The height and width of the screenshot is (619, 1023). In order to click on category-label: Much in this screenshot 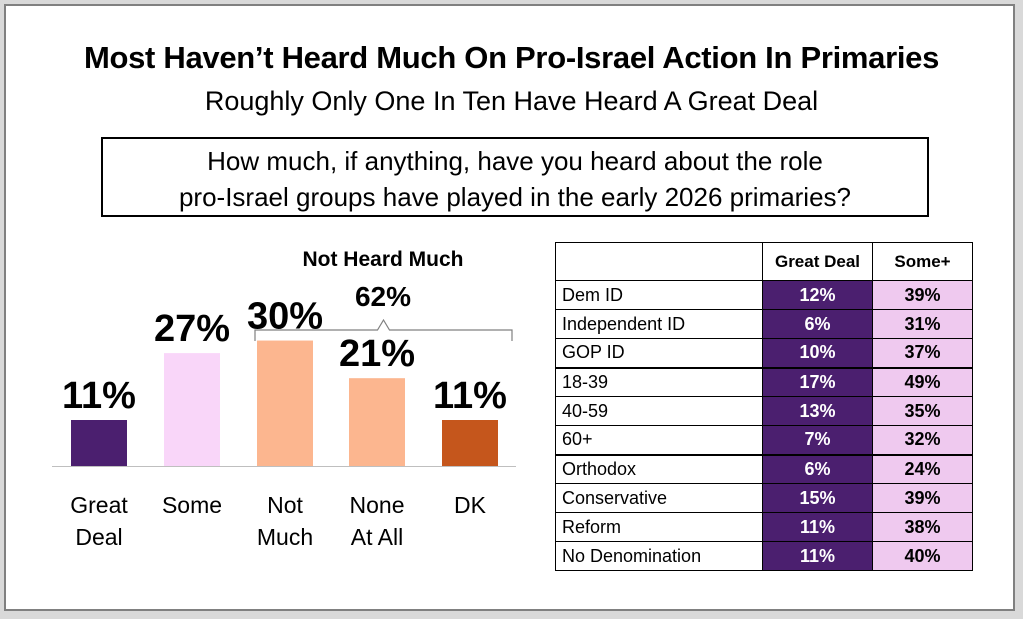, I will do `click(285, 537)`.